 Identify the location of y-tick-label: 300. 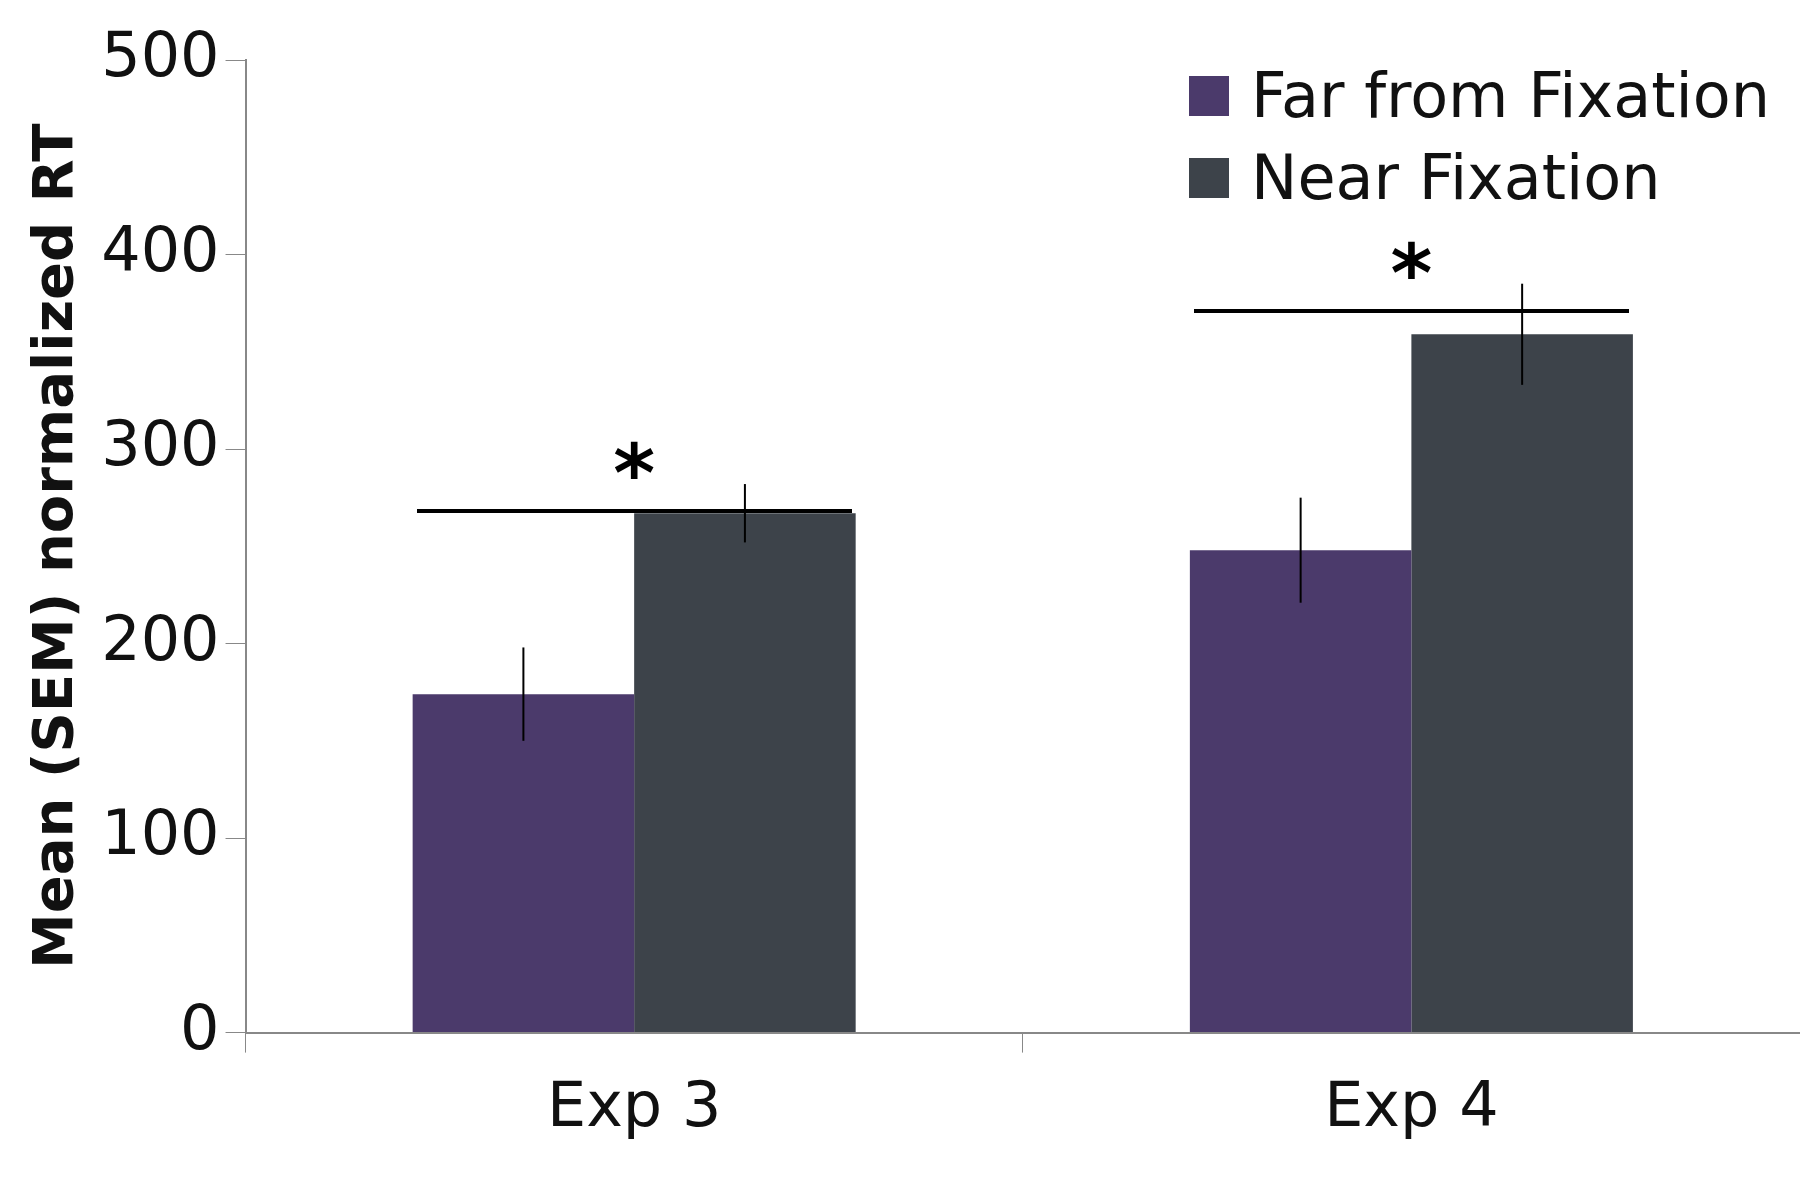
(160, 444).